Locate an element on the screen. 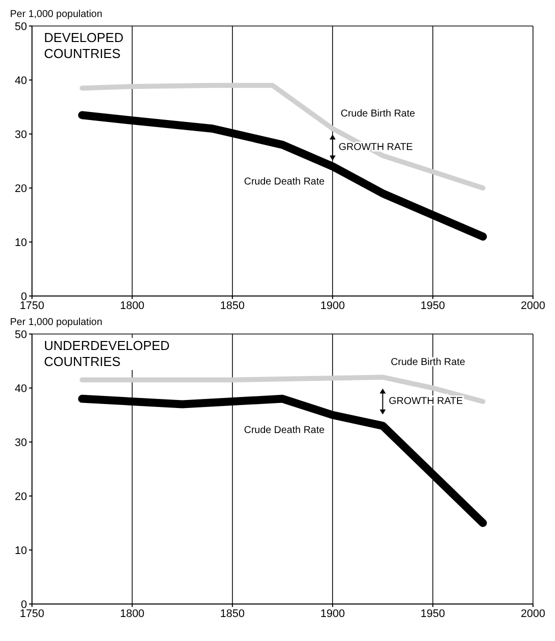 The width and height of the screenshot is (555, 641). annotation: GROWTH RATE is located at coordinates (376, 147).